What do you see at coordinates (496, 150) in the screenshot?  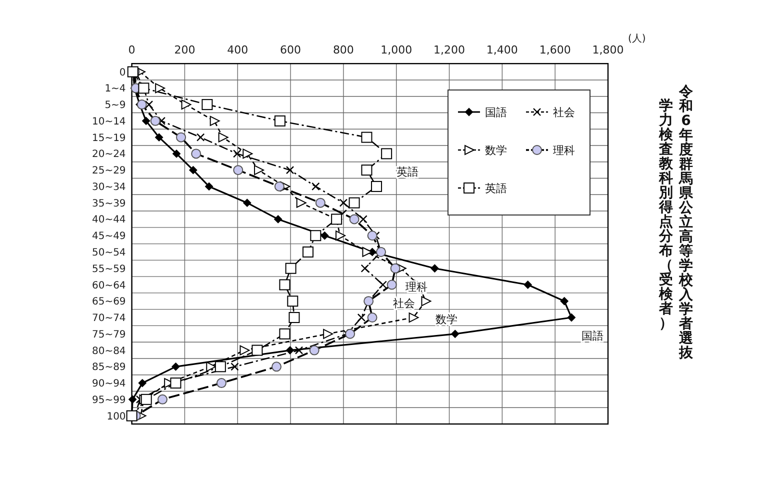 I see `legend-label: 数学` at bounding box center [496, 150].